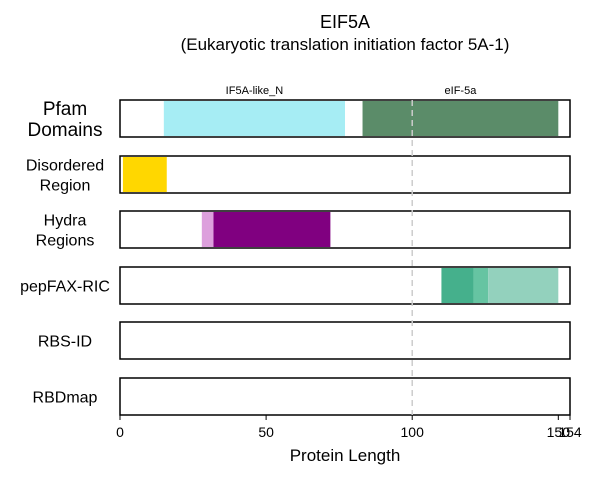  What do you see at coordinates (65, 240) in the screenshot?
I see `row-label: Regions` at bounding box center [65, 240].